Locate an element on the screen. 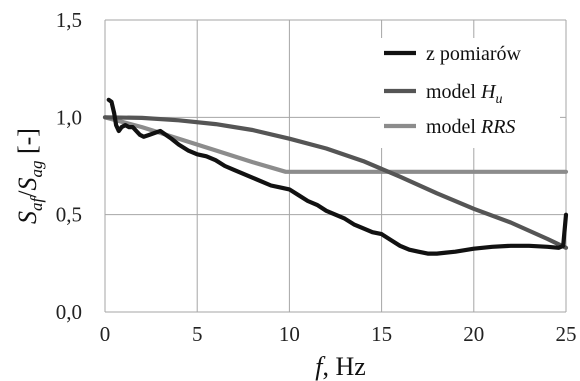 Image resolution: width=580 pixels, height=381 pixels. y-tick-label: 1,5 is located at coordinates (69, 20).